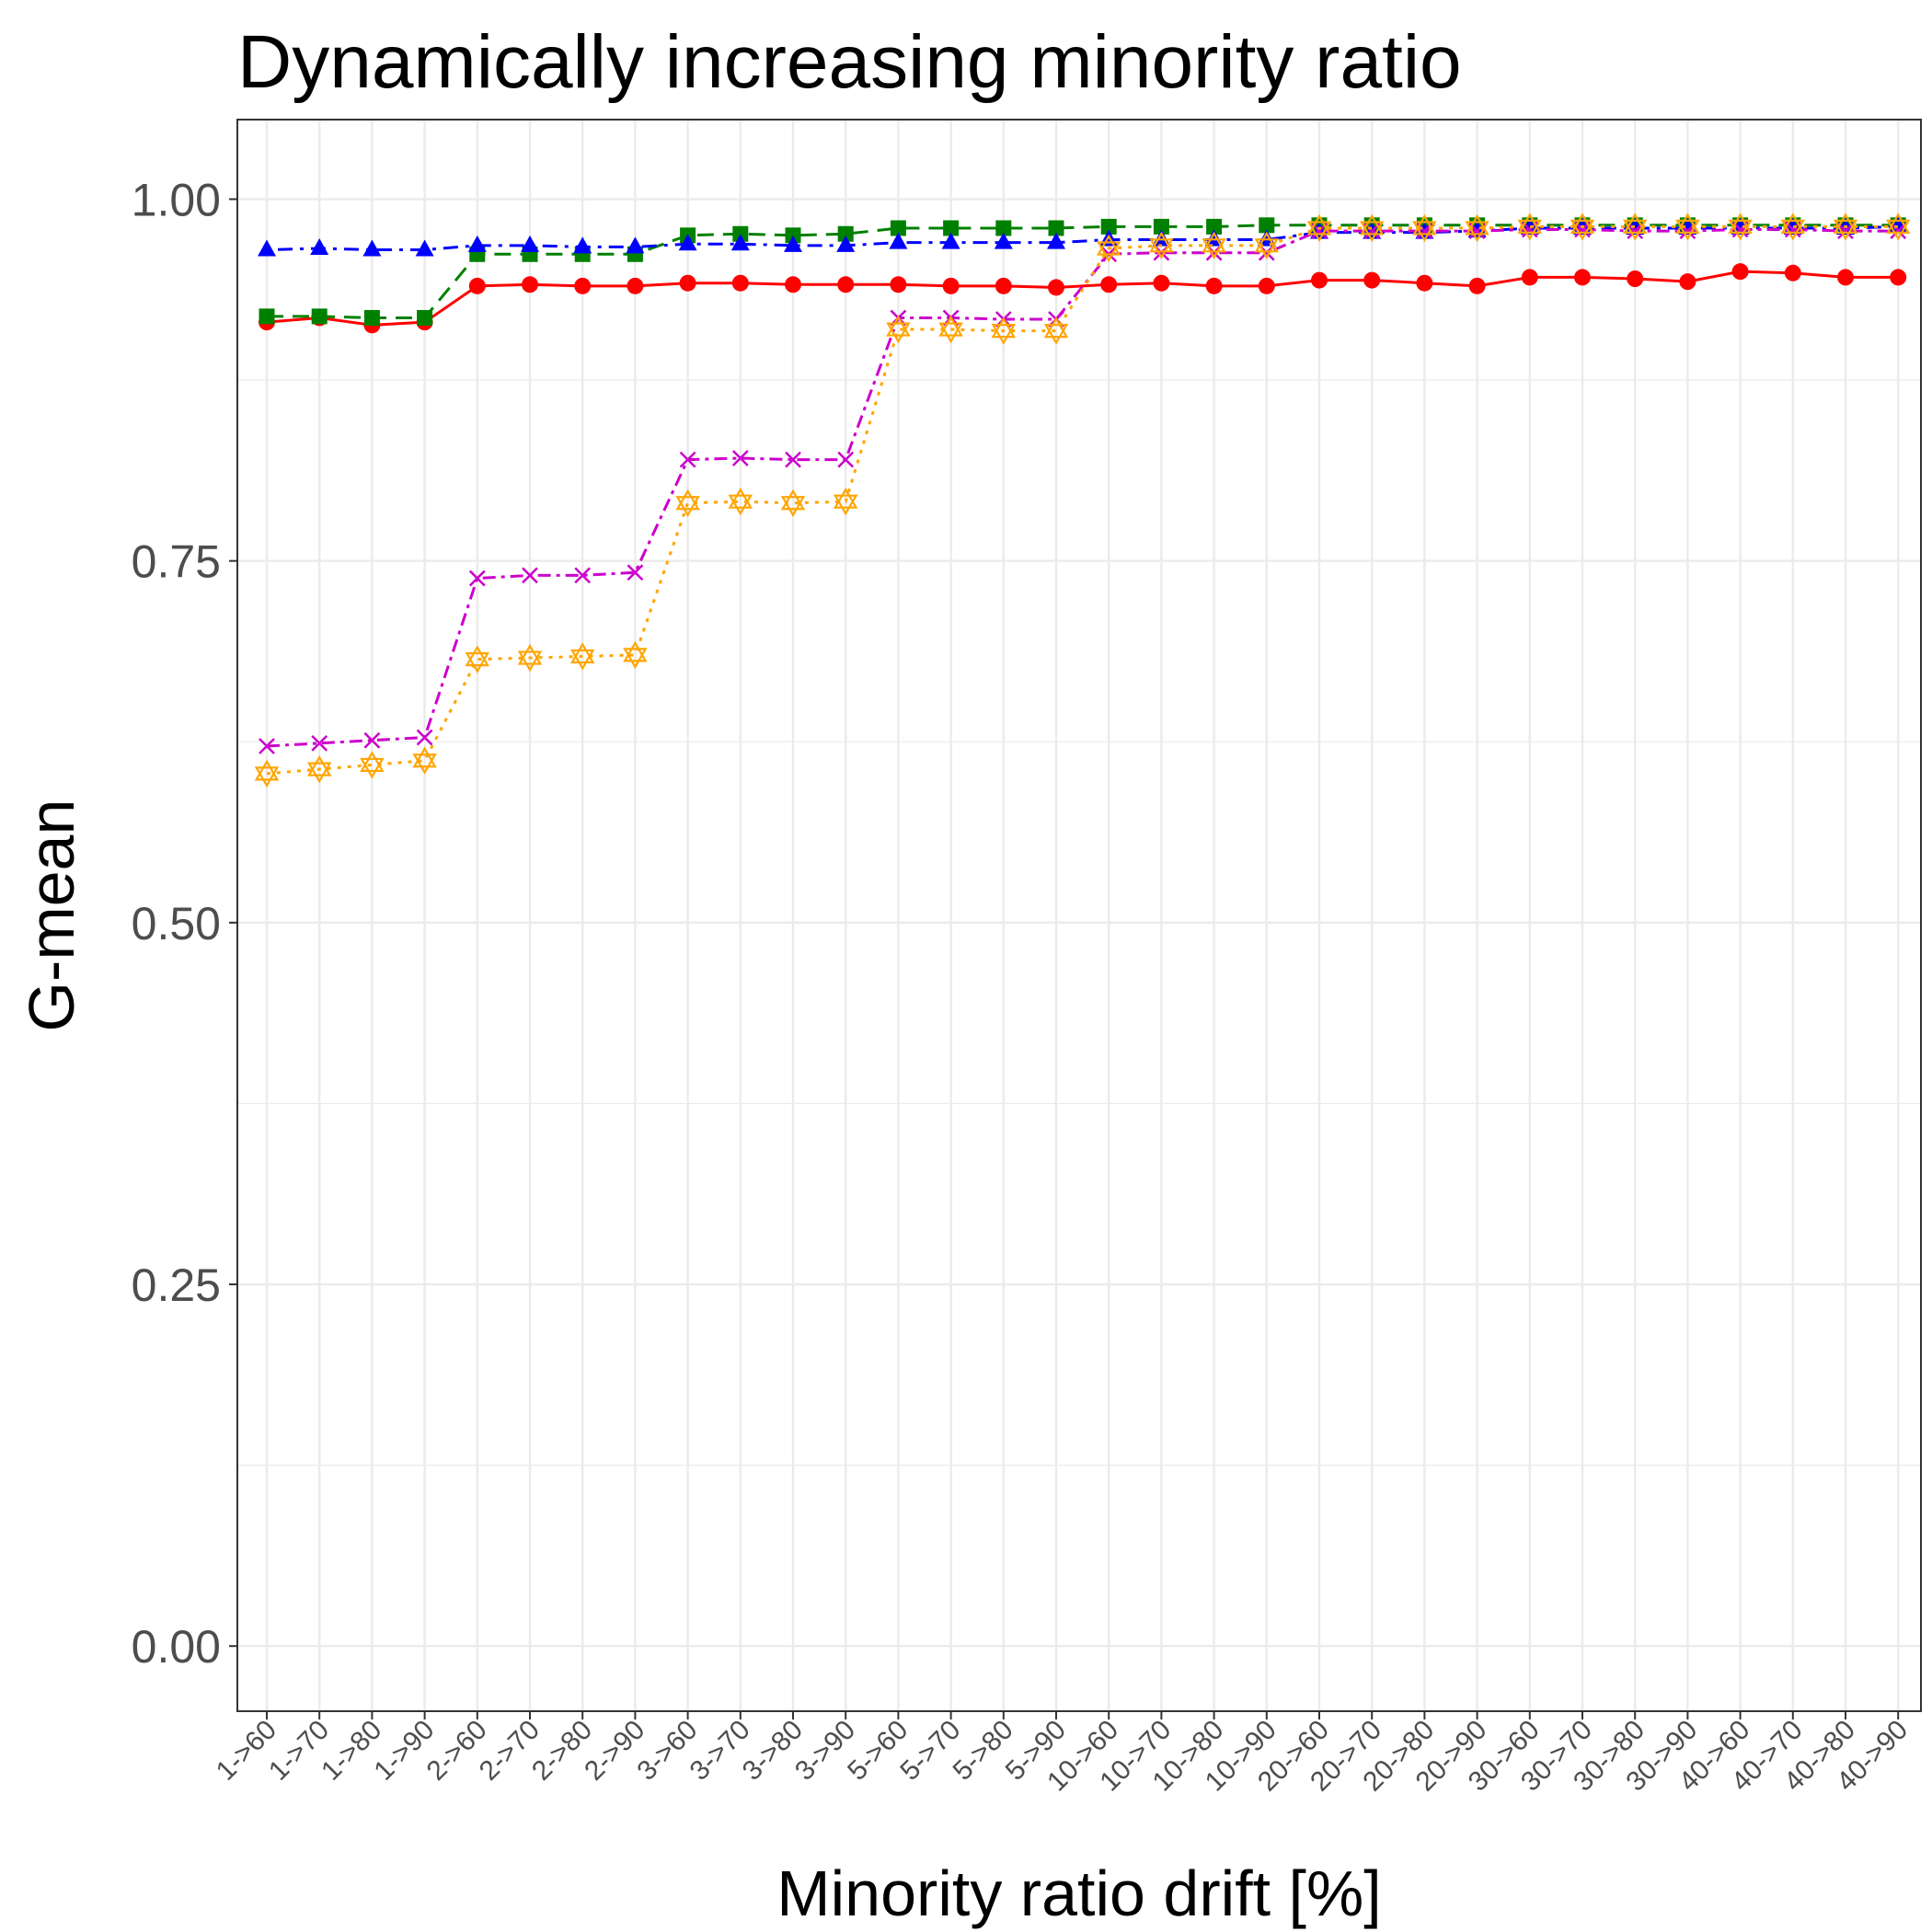 The image size is (1932, 1932). I want to click on y-tick-label: 0.25, so click(176, 1285).